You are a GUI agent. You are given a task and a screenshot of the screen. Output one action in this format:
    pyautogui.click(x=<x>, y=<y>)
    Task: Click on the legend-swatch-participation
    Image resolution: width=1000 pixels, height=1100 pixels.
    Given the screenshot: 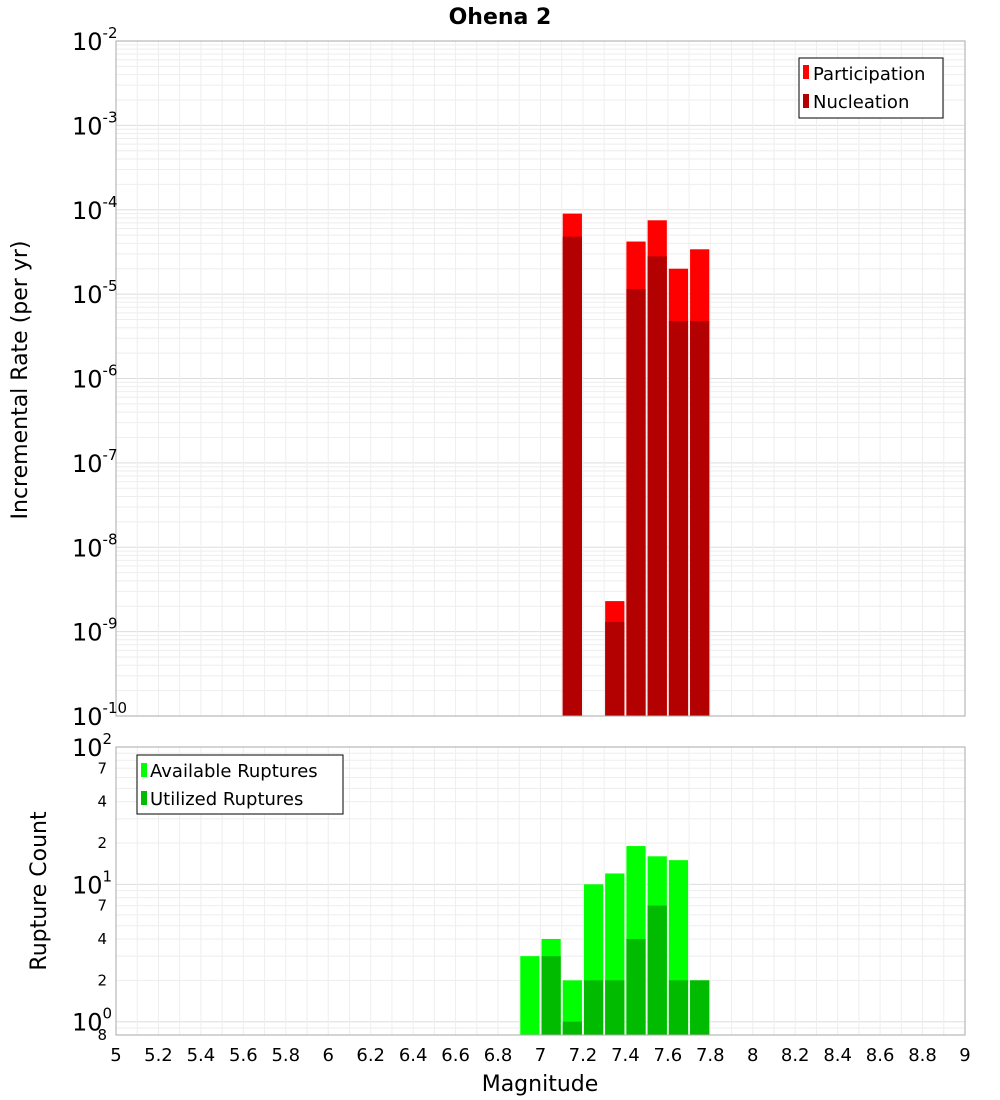 What is the action you would take?
    pyautogui.click(x=806, y=72)
    